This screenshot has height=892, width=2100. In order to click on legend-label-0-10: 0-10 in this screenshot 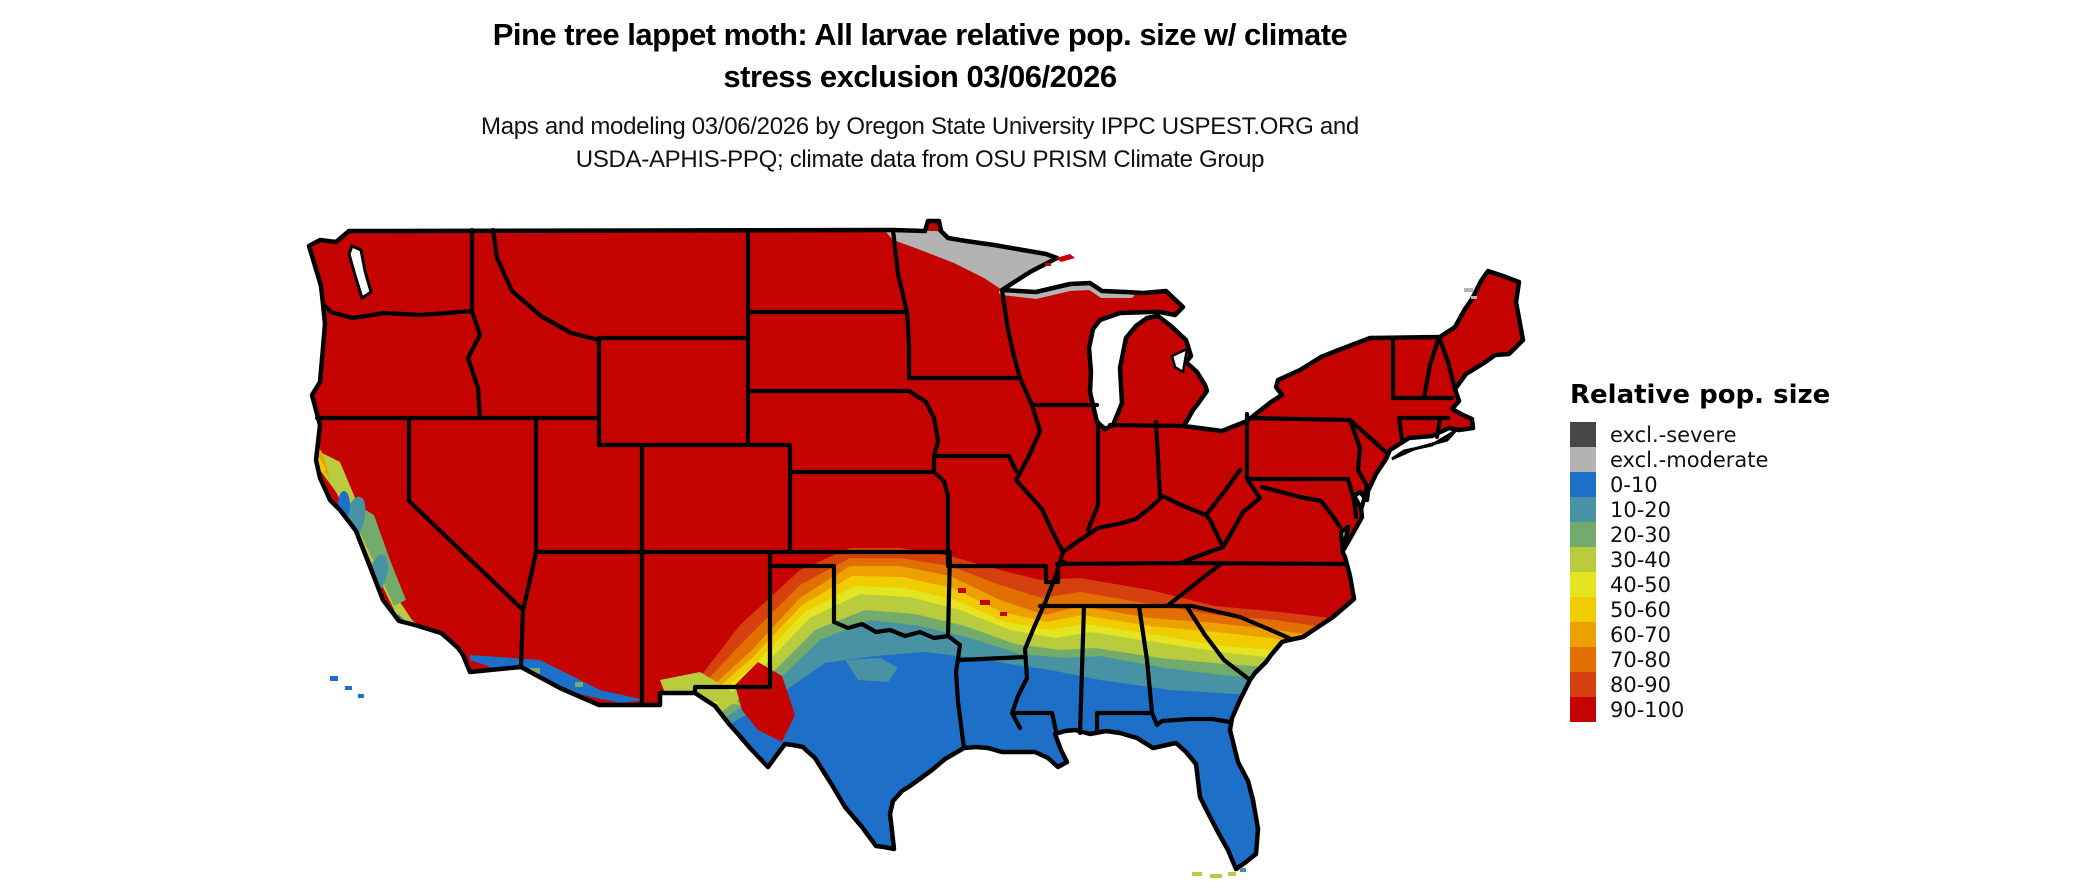, I will do `click(1634, 484)`.